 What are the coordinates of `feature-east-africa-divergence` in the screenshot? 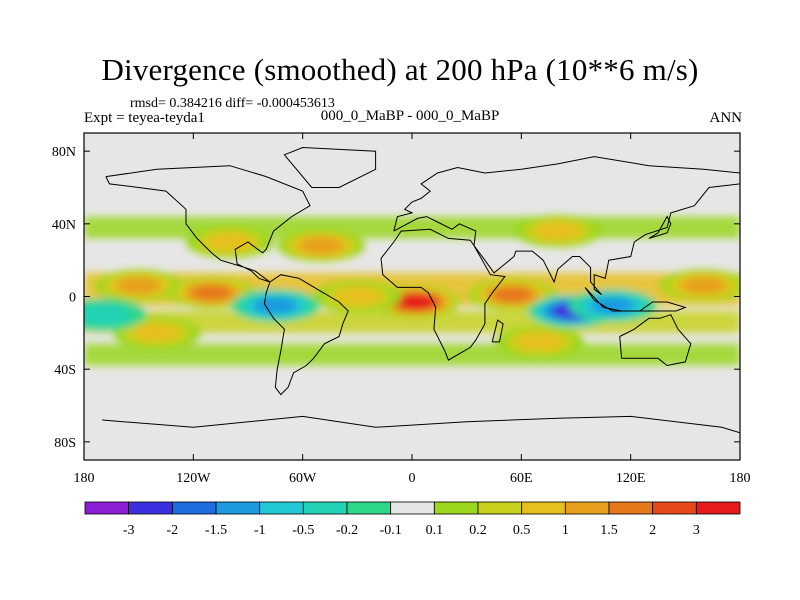 It's located at (512, 294).